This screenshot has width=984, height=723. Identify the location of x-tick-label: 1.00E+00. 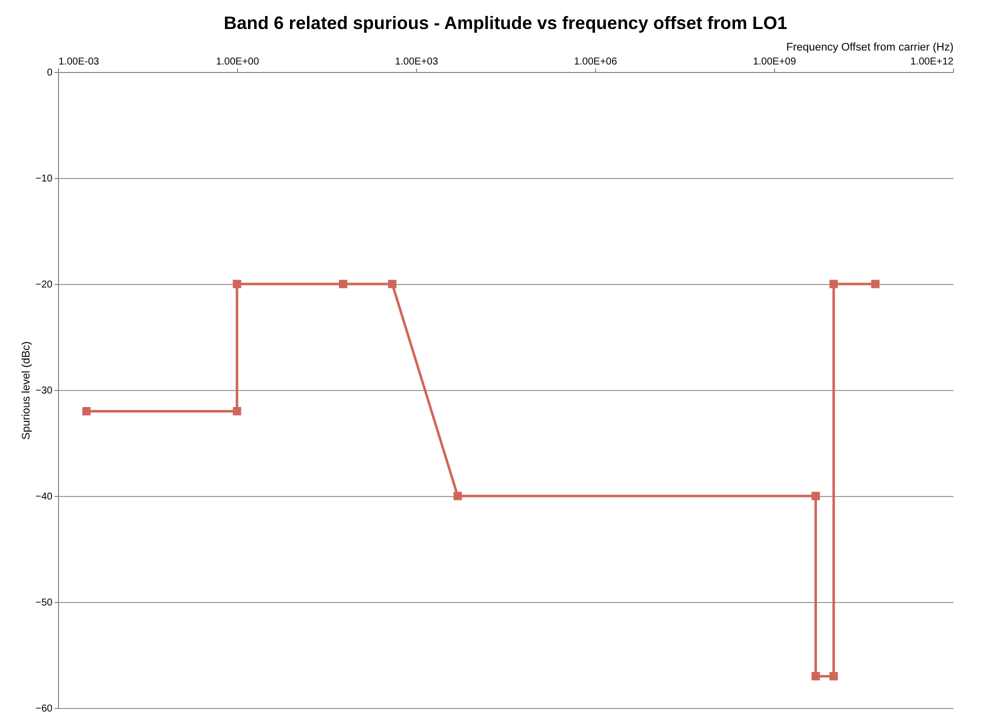
(238, 62).